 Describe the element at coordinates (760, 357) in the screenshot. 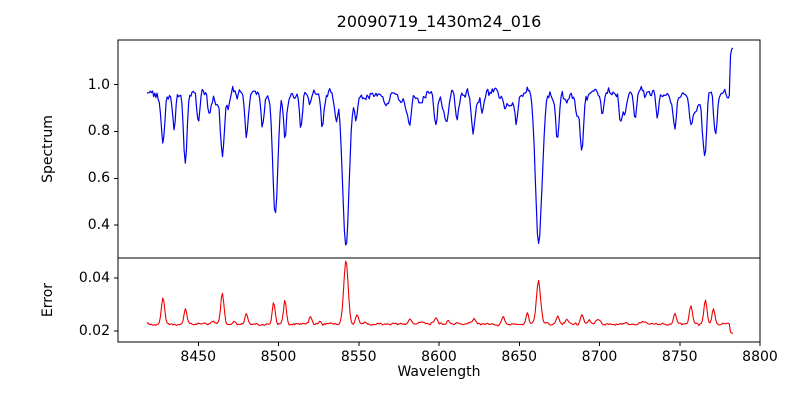

I see `x-tick-label: 8800` at that location.